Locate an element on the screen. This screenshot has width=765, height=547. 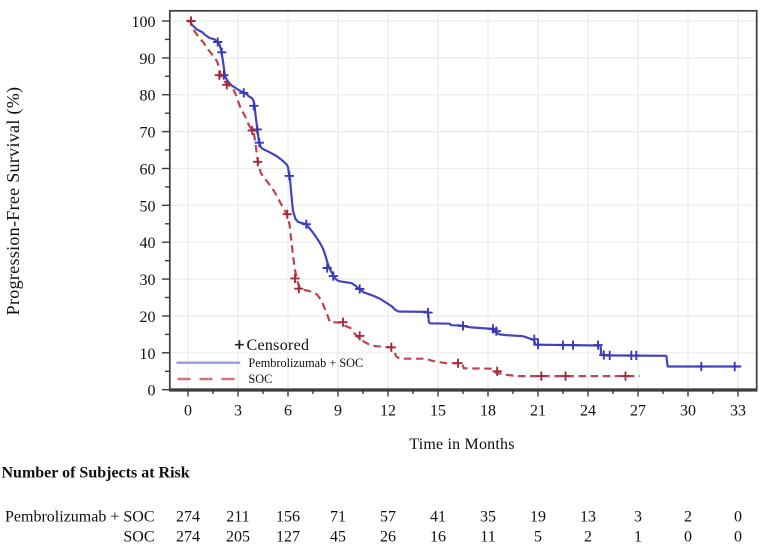
svg-text: 50 is located at coordinates (148, 206).